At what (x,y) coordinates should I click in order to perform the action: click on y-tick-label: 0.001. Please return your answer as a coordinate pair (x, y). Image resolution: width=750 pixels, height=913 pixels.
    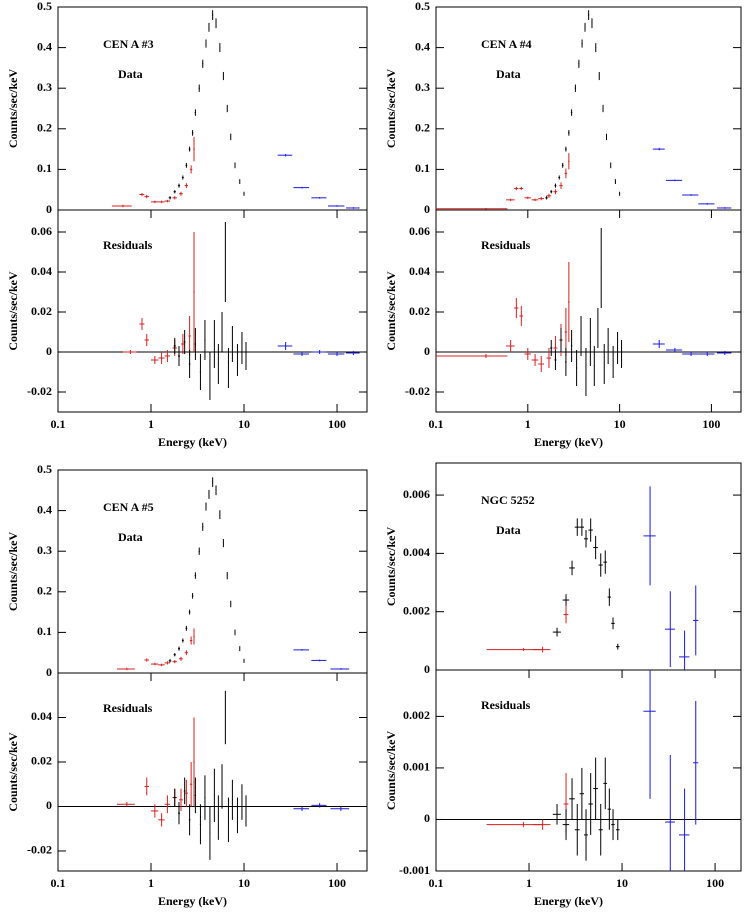
    Looking at the image, I should click on (416, 767).